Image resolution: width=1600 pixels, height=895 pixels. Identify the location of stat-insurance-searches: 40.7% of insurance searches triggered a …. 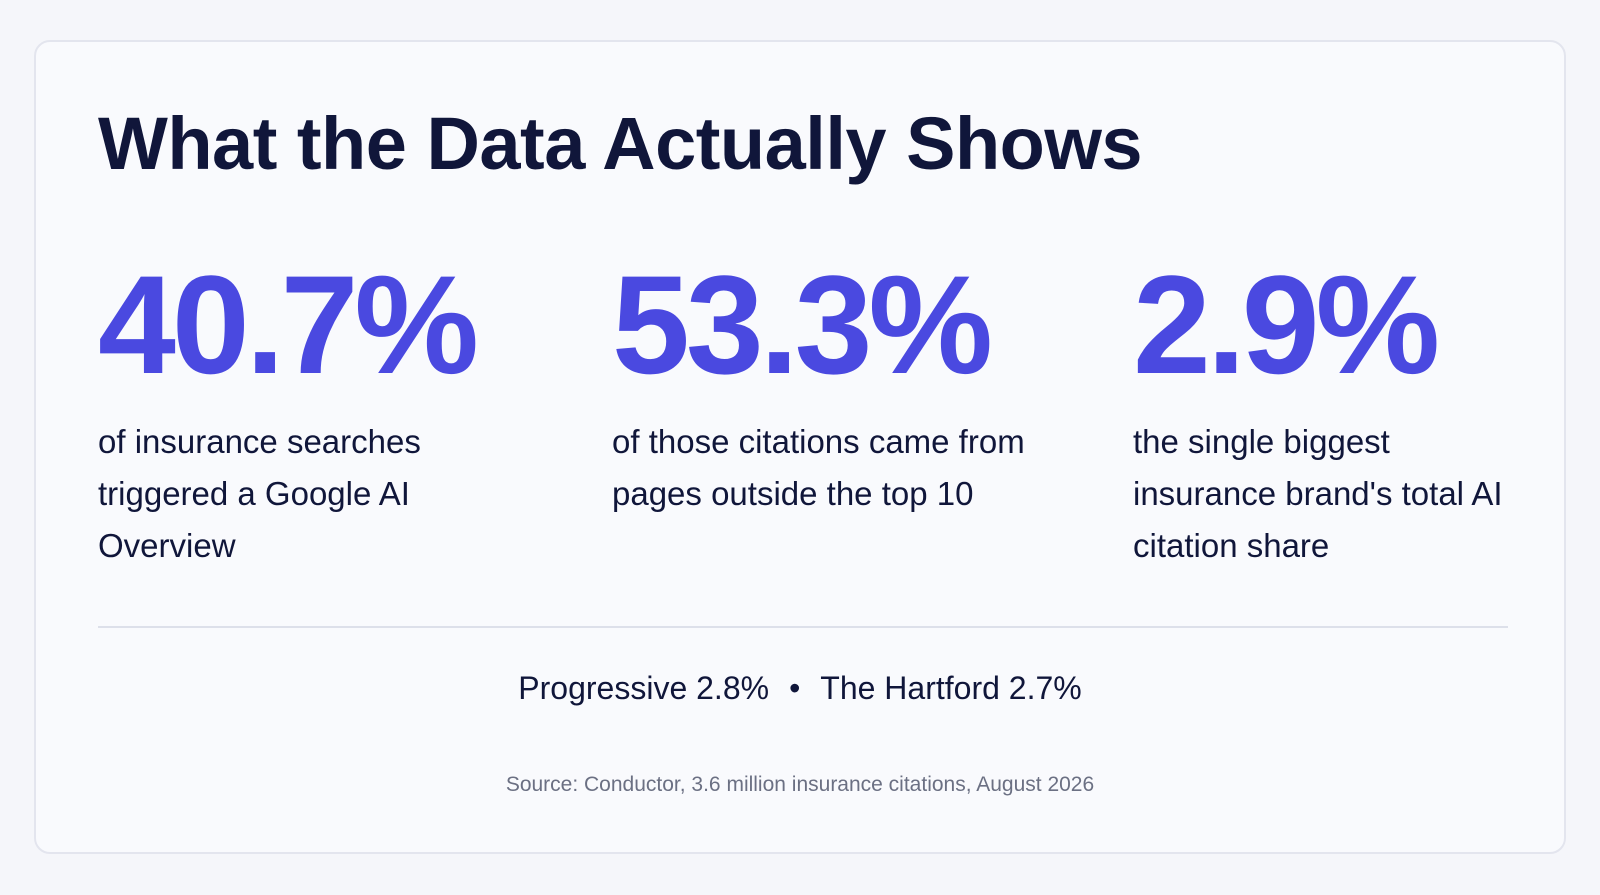
(308, 412).